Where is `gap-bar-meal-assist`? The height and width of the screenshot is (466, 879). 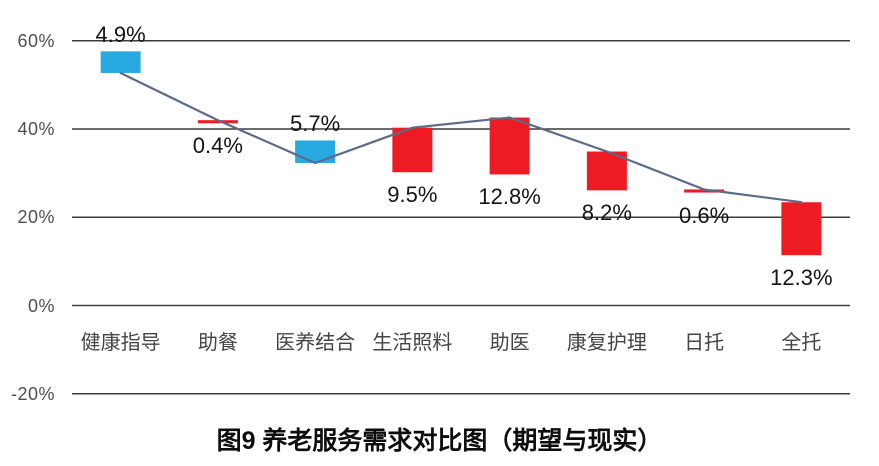
gap-bar-meal-assist is located at coordinates (217, 122).